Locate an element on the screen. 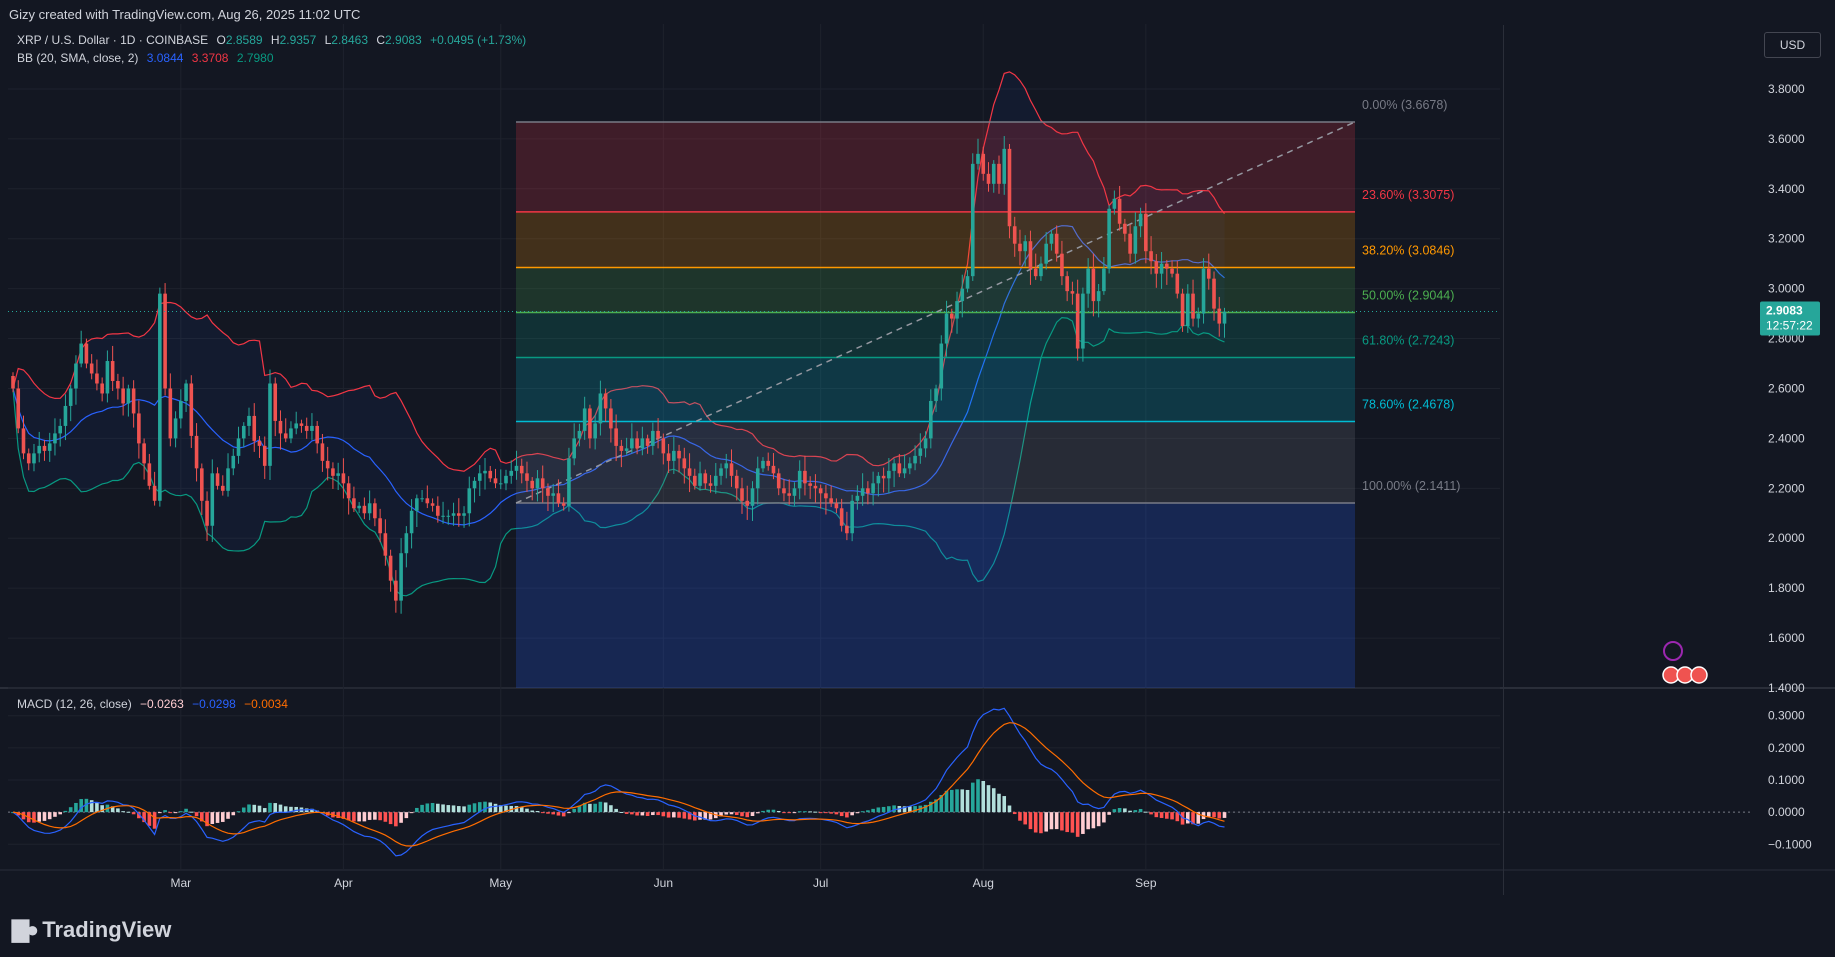  macd-hist-value: −0.0263 is located at coordinates (162, 704).